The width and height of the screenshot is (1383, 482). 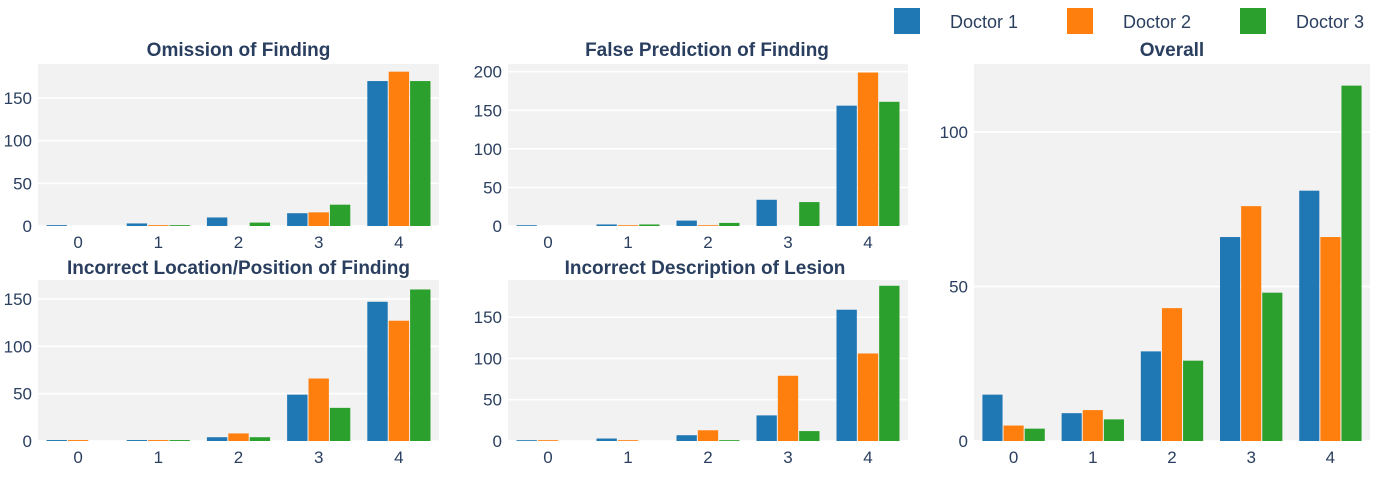 I want to click on legend-item-doctor-2: Doctor 2, so click(x=1129, y=21).